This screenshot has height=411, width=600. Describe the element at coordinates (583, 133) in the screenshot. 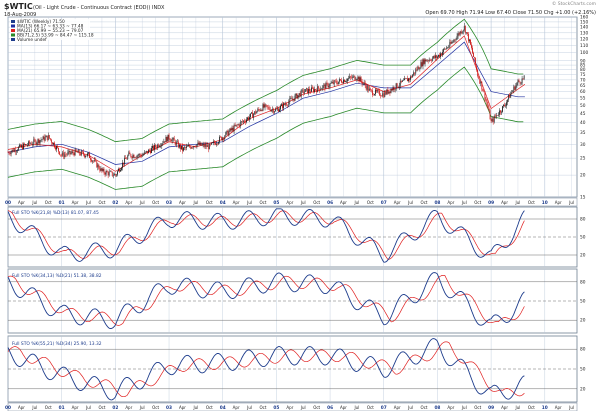

I see `price-tick-label: 35` at that location.